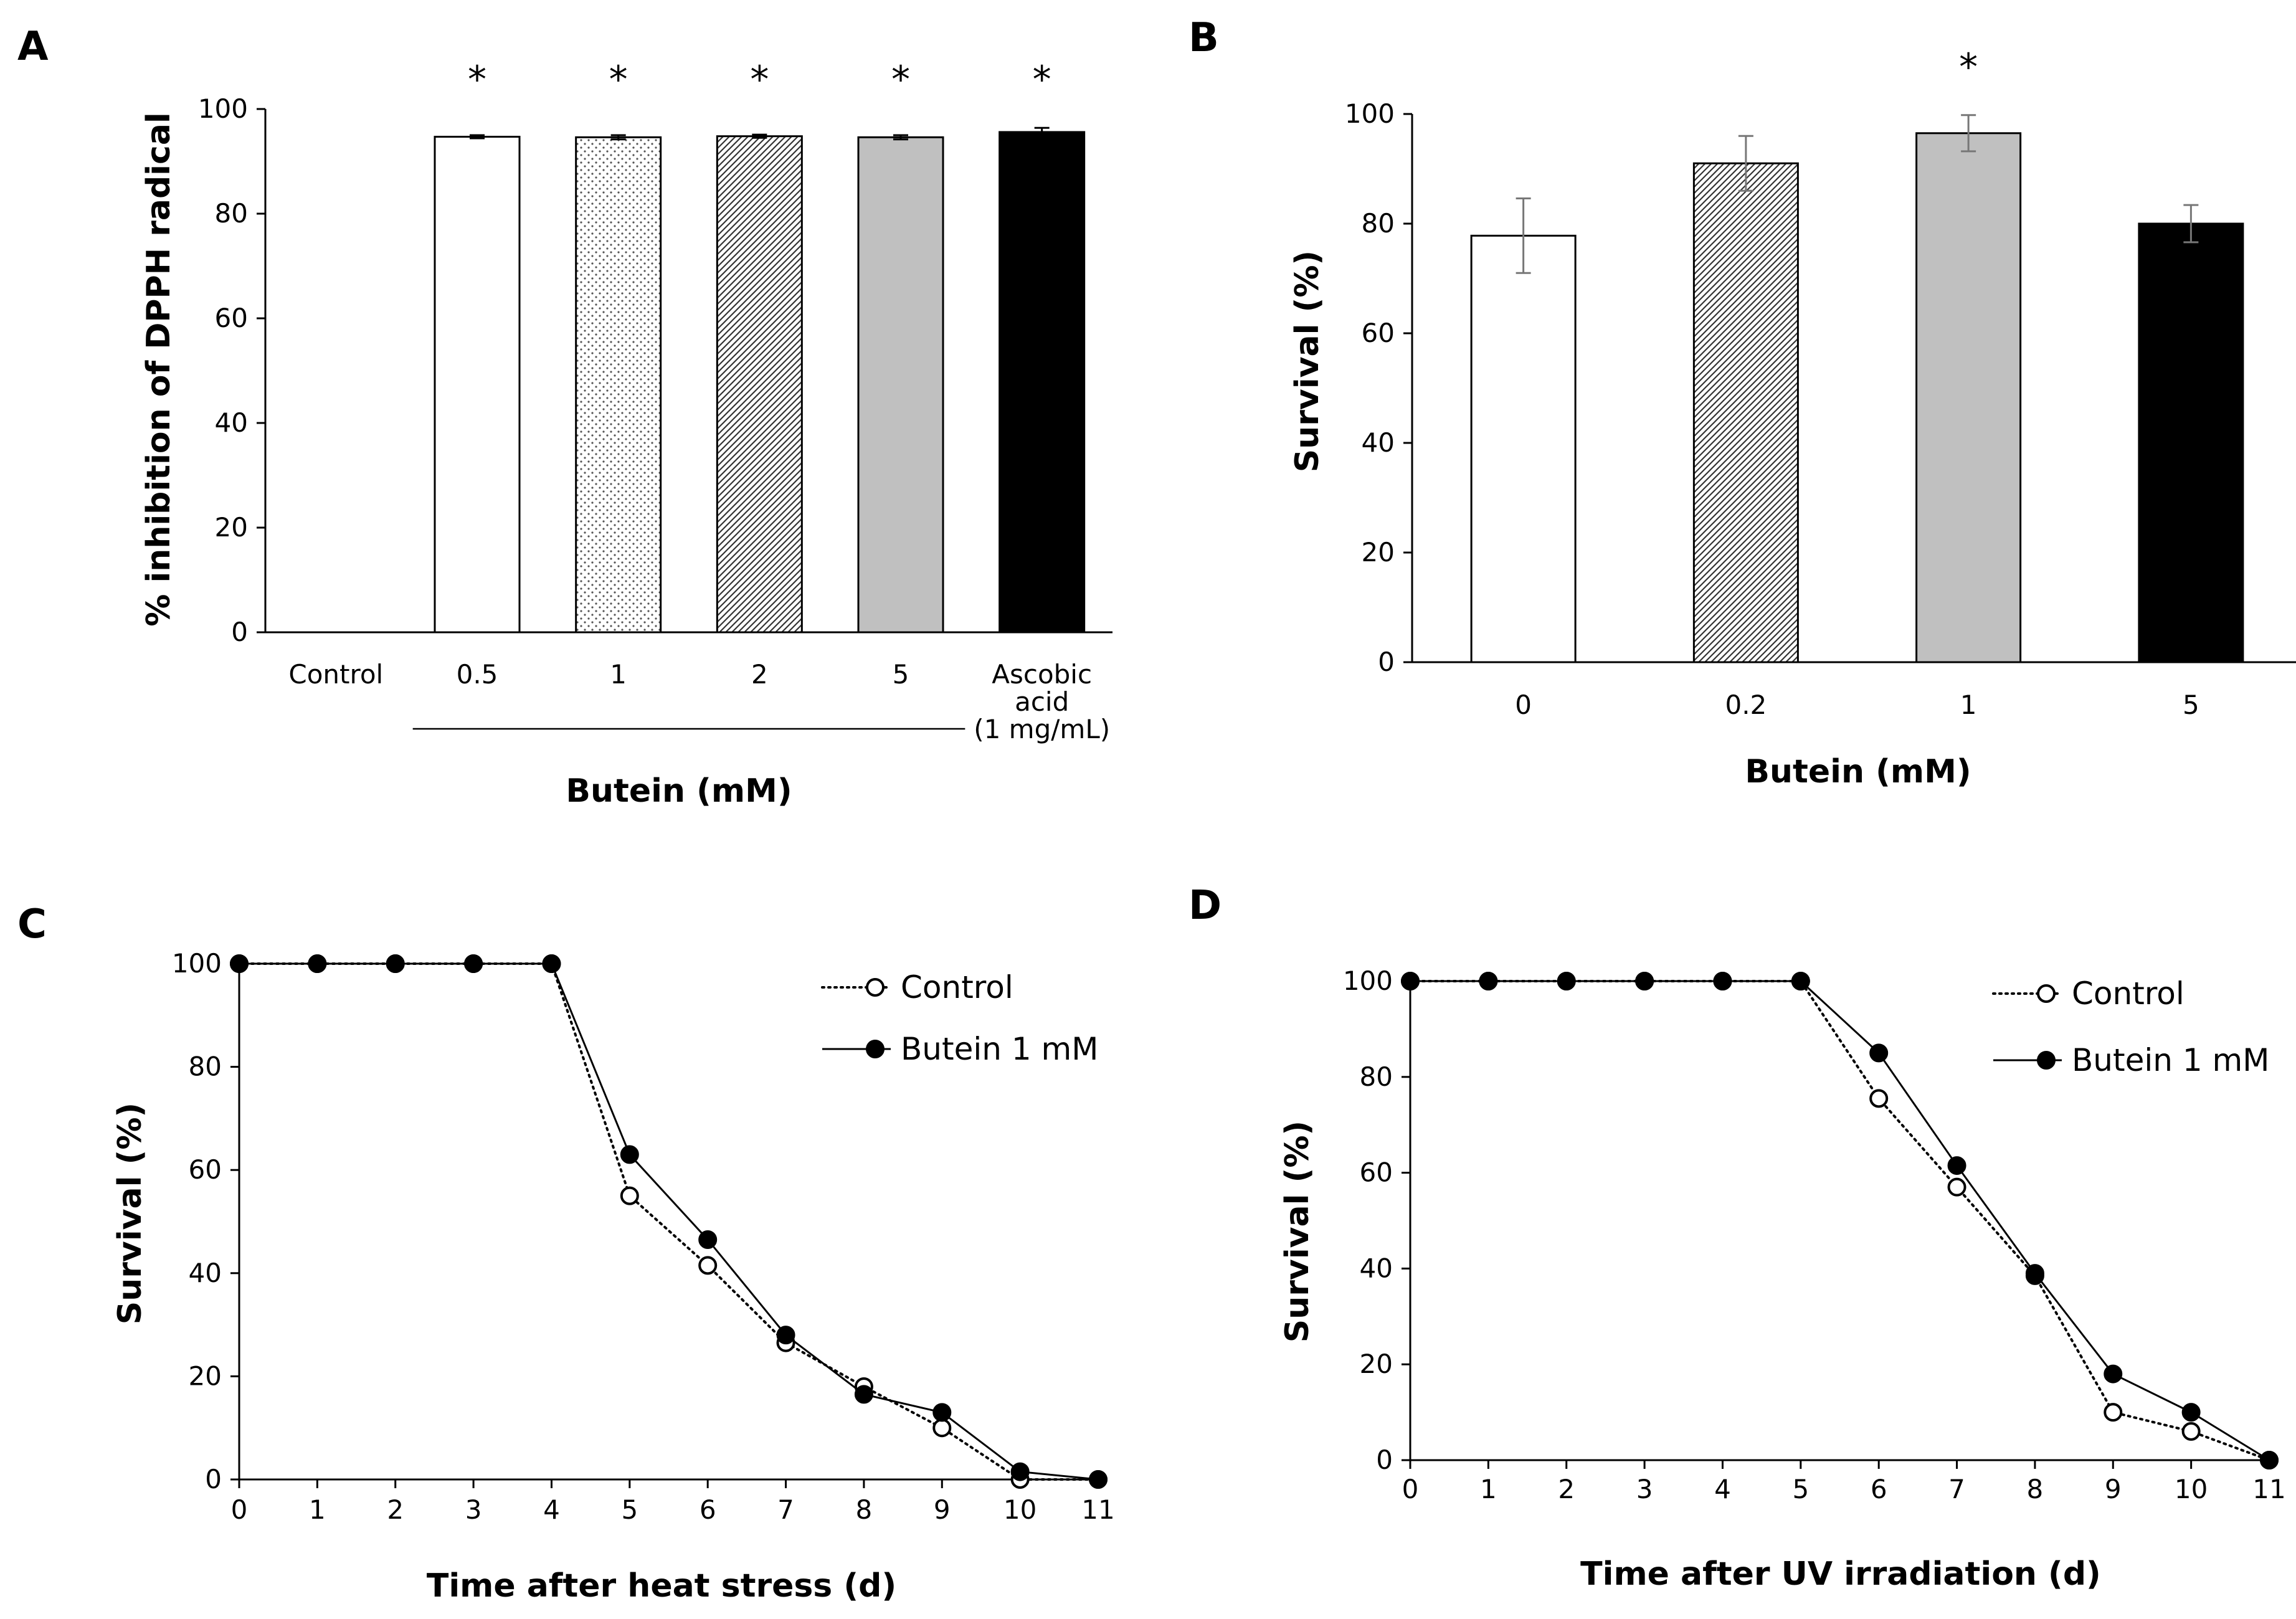  I want to click on panel-a-x-tick-label-line: 5, so click(901, 674).